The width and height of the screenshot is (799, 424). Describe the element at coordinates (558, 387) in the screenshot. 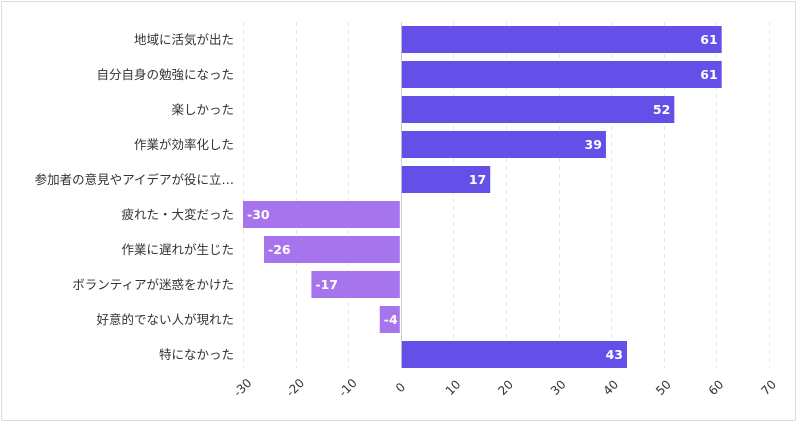

I see `x-tick-label: 30` at that location.